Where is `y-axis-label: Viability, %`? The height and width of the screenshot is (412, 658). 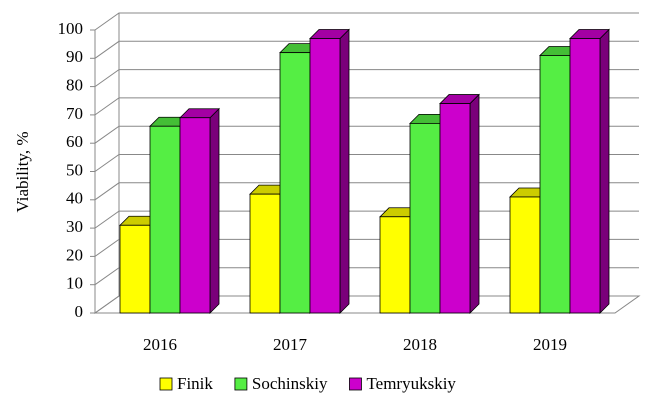
y-axis-label: Viability, % is located at coordinates (22, 172).